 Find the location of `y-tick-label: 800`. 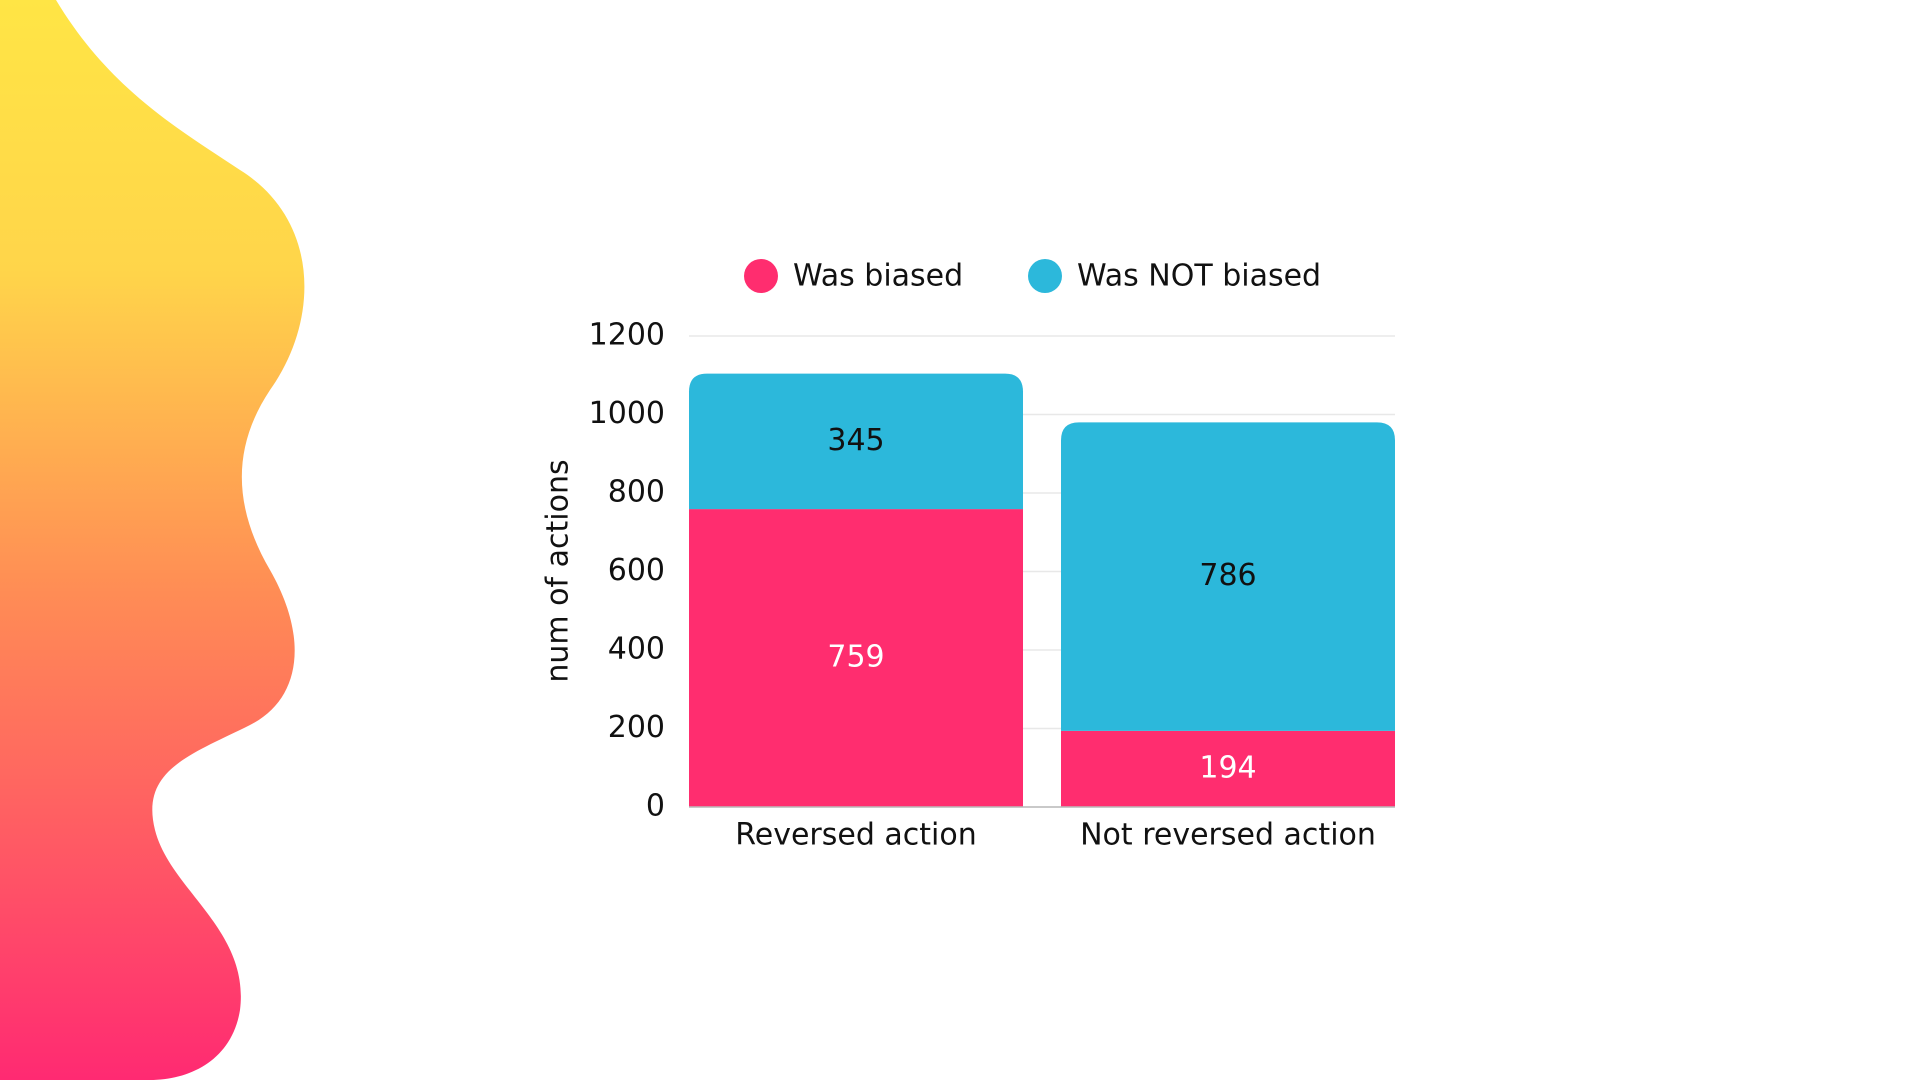

y-tick-label: 800 is located at coordinates (636, 492).